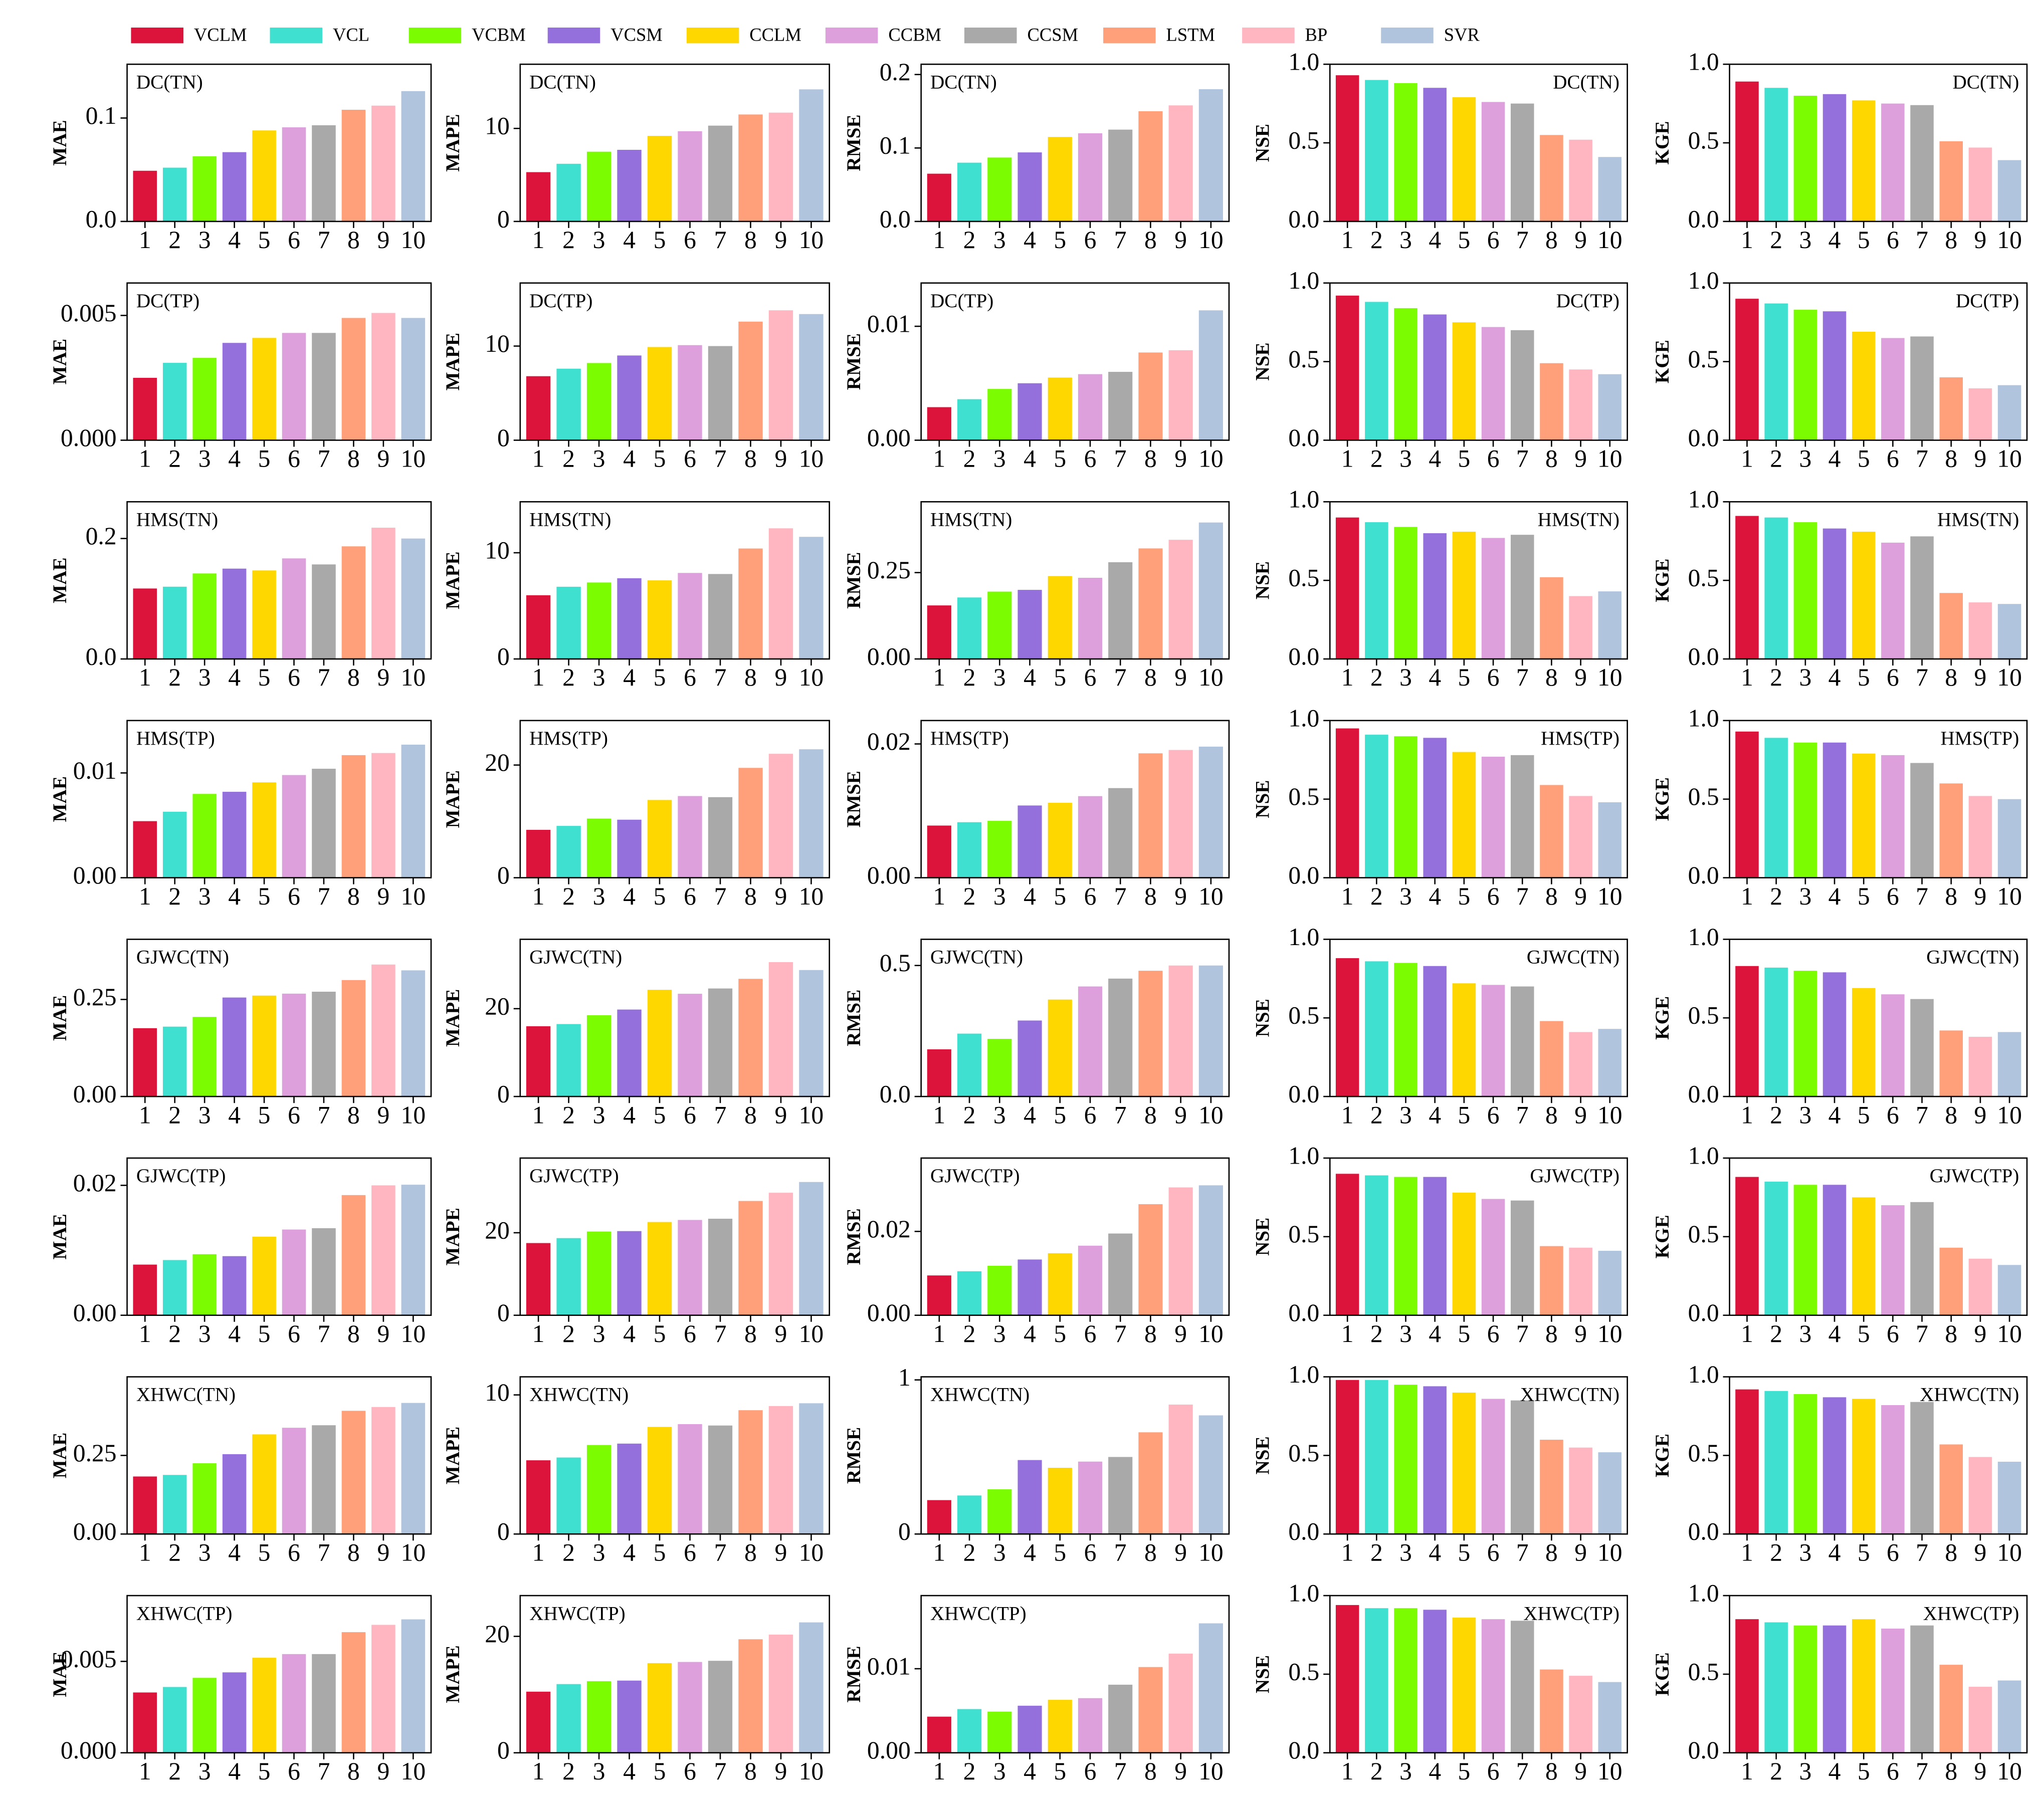 This screenshot has width=2044, height=1800. I want to click on legend-label: CCLM, so click(775, 35).